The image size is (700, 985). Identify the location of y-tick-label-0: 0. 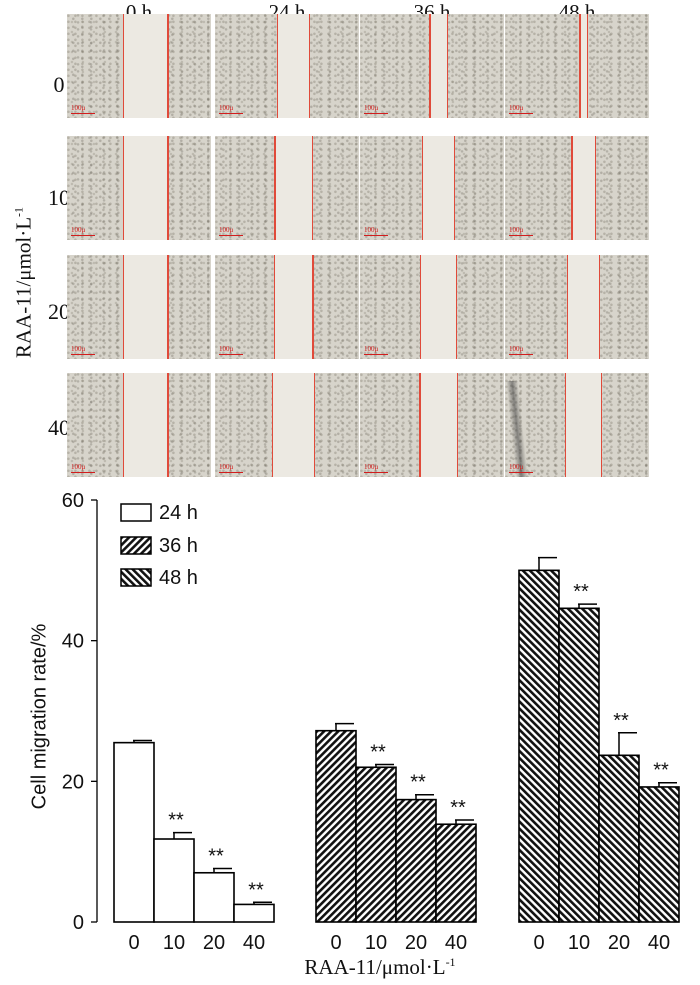
(78, 923).